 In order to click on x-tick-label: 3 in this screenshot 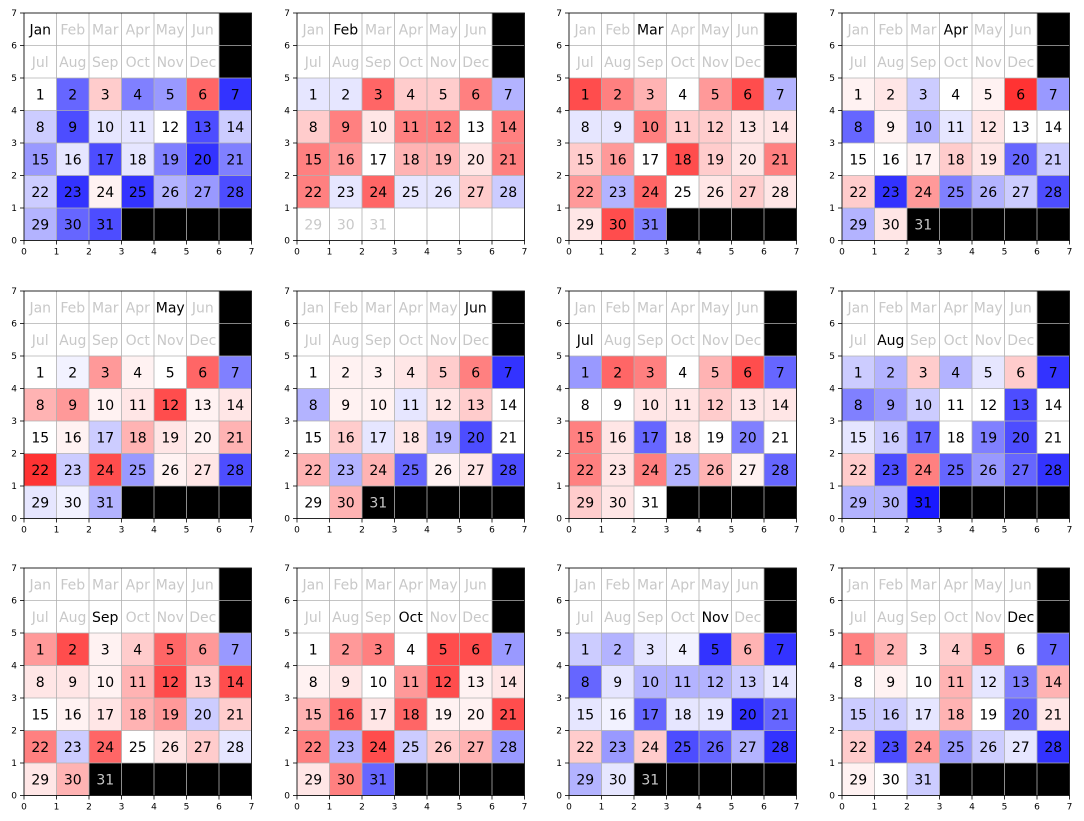, I will do `click(667, 253)`.